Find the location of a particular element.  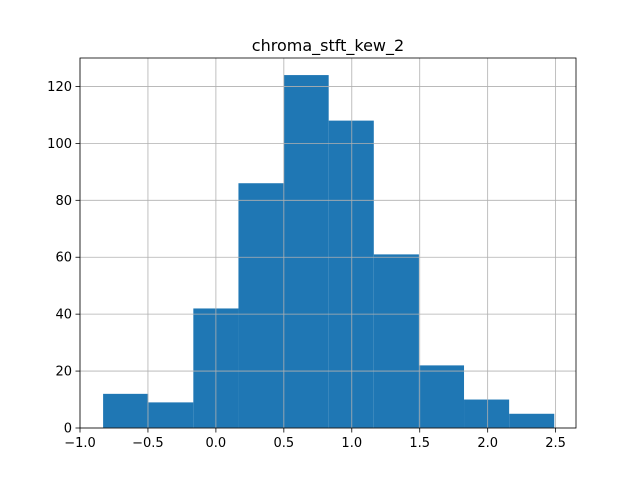

chart-title: chroma_stft_kew_2 is located at coordinates (328, 46).